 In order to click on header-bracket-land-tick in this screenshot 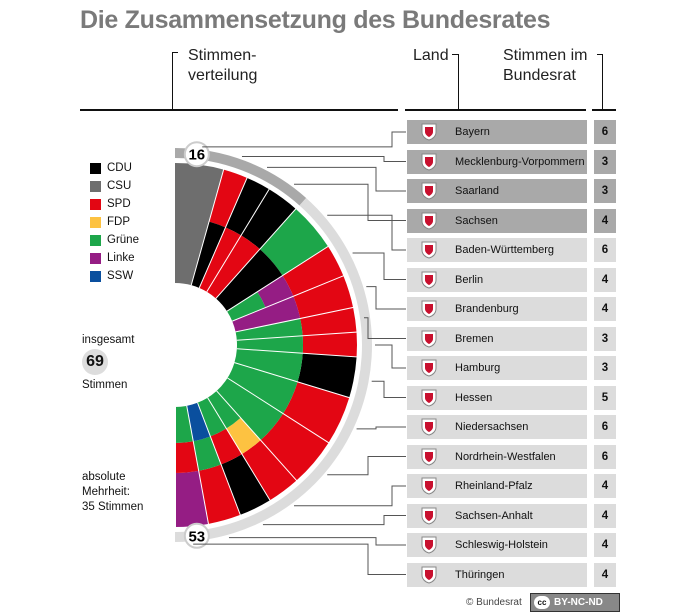, I will do `click(455, 54)`.